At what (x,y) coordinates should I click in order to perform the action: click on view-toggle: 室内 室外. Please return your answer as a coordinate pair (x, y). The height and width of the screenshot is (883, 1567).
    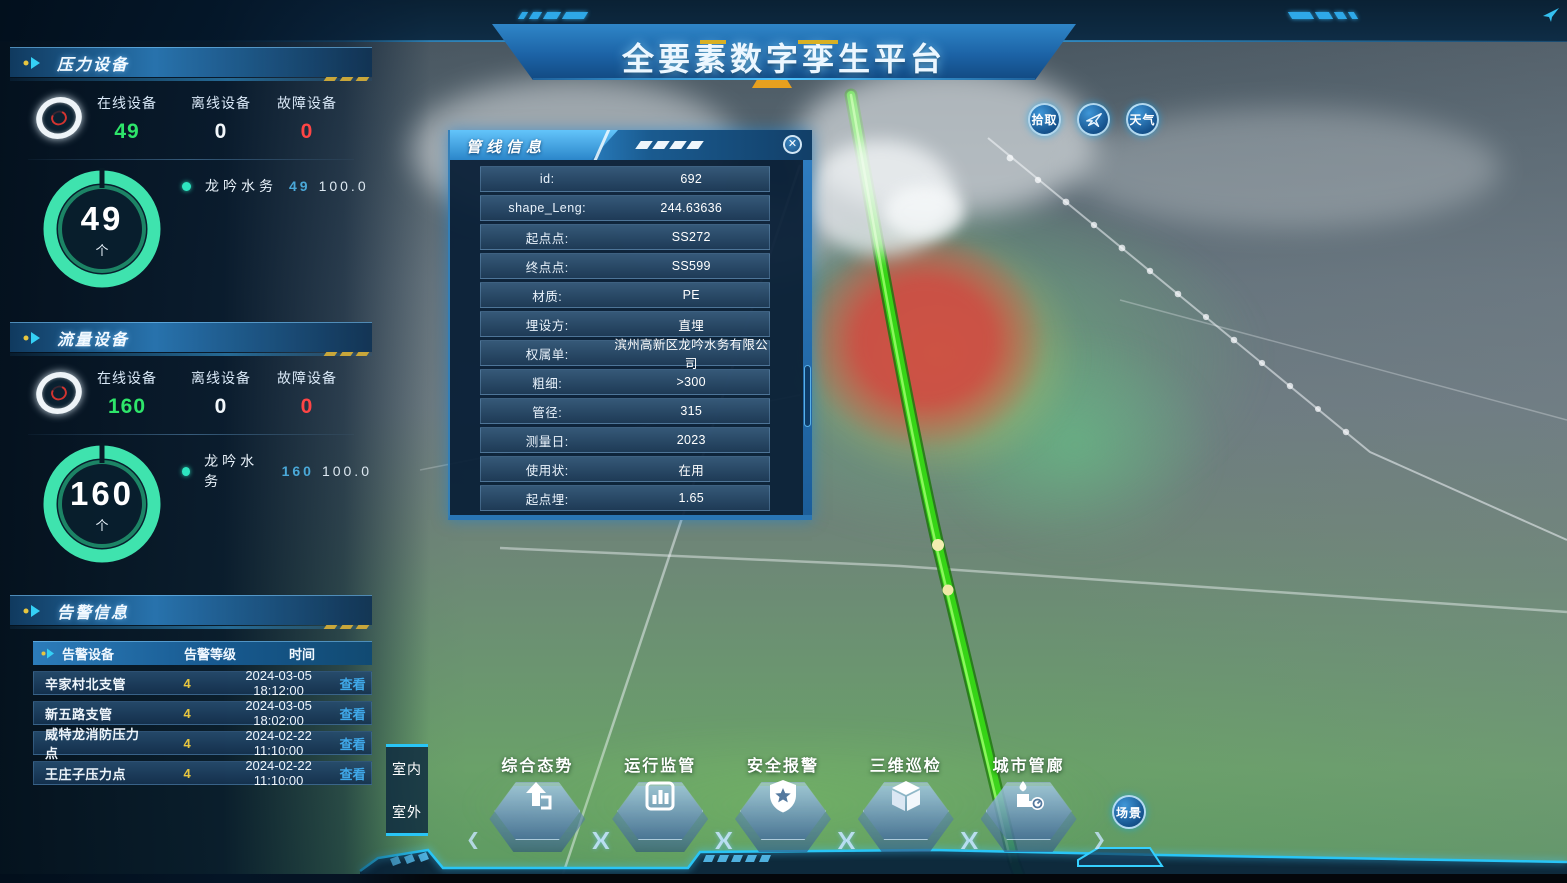
    Looking at the image, I should click on (407, 790).